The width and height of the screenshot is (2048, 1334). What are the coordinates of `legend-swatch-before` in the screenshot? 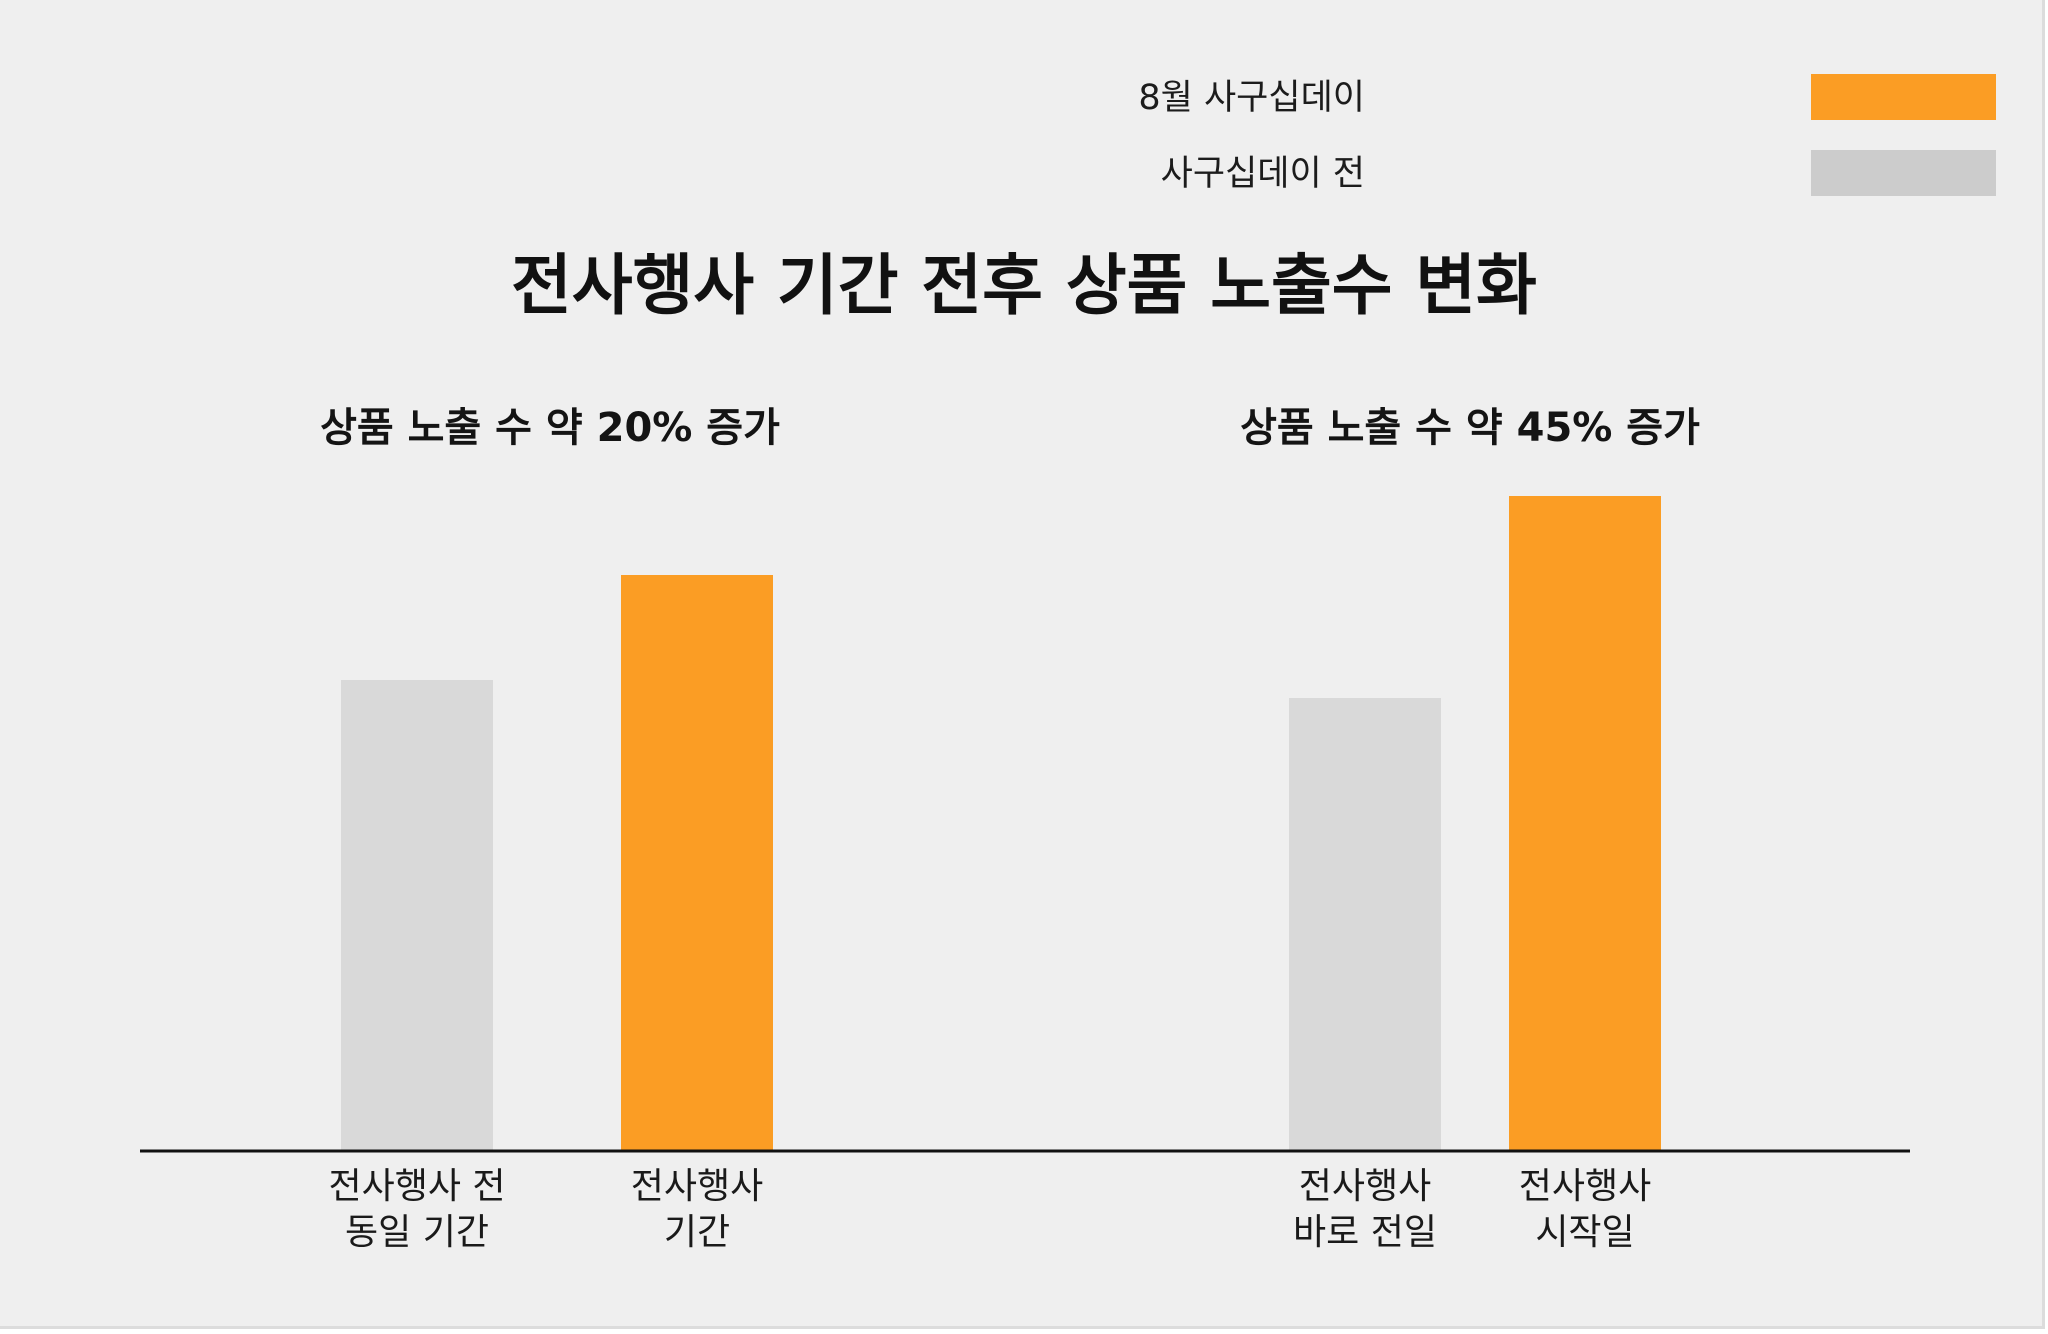 It's located at (1903, 173).